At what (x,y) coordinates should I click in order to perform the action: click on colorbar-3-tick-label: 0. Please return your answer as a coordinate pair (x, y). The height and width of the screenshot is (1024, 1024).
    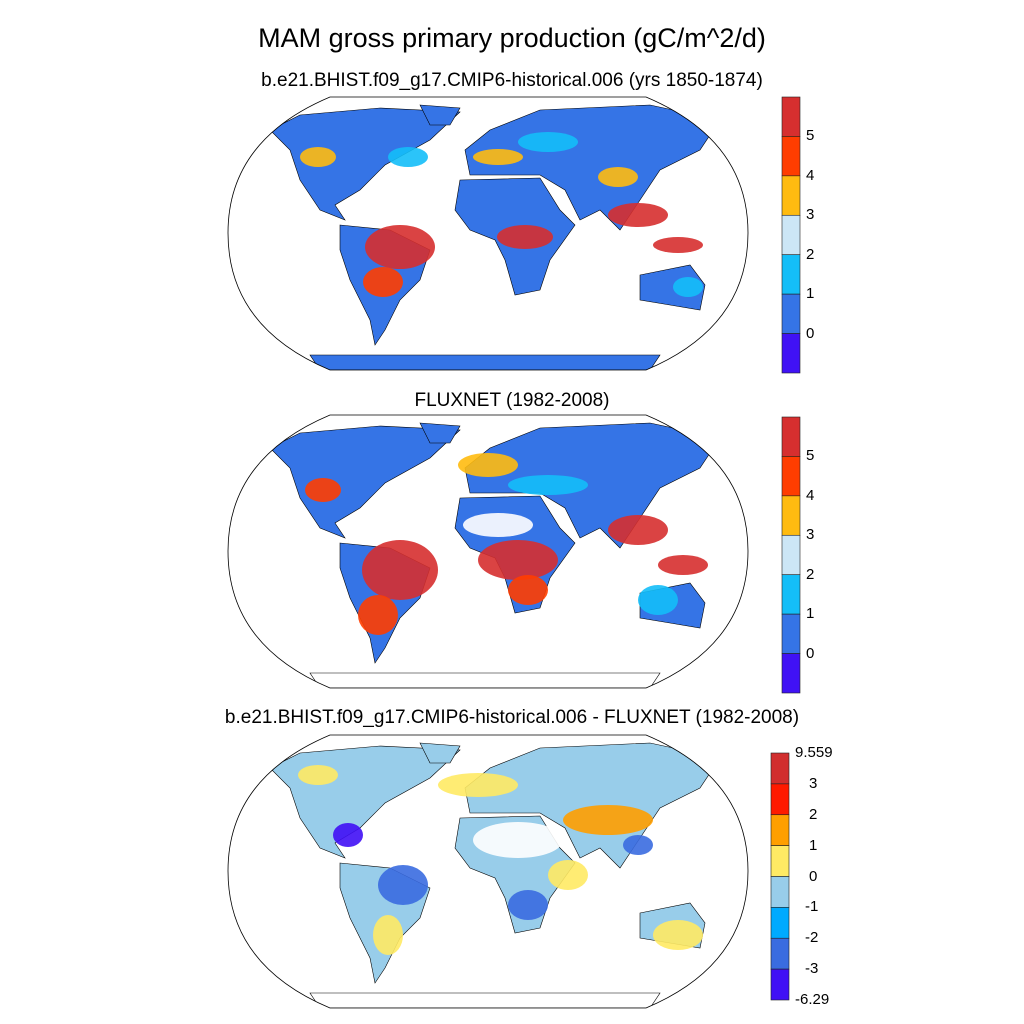
    Looking at the image, I should click on (813, 876).